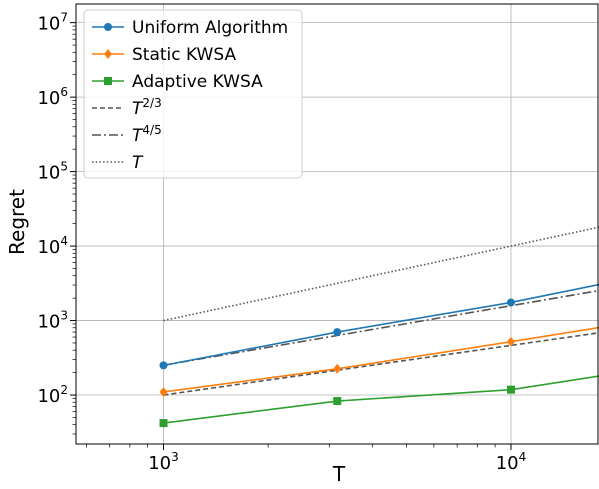 Image resolution: width=599 pixels, height=489 pixels. I want to click on y-axis-label: Regret, so click(17, 222).